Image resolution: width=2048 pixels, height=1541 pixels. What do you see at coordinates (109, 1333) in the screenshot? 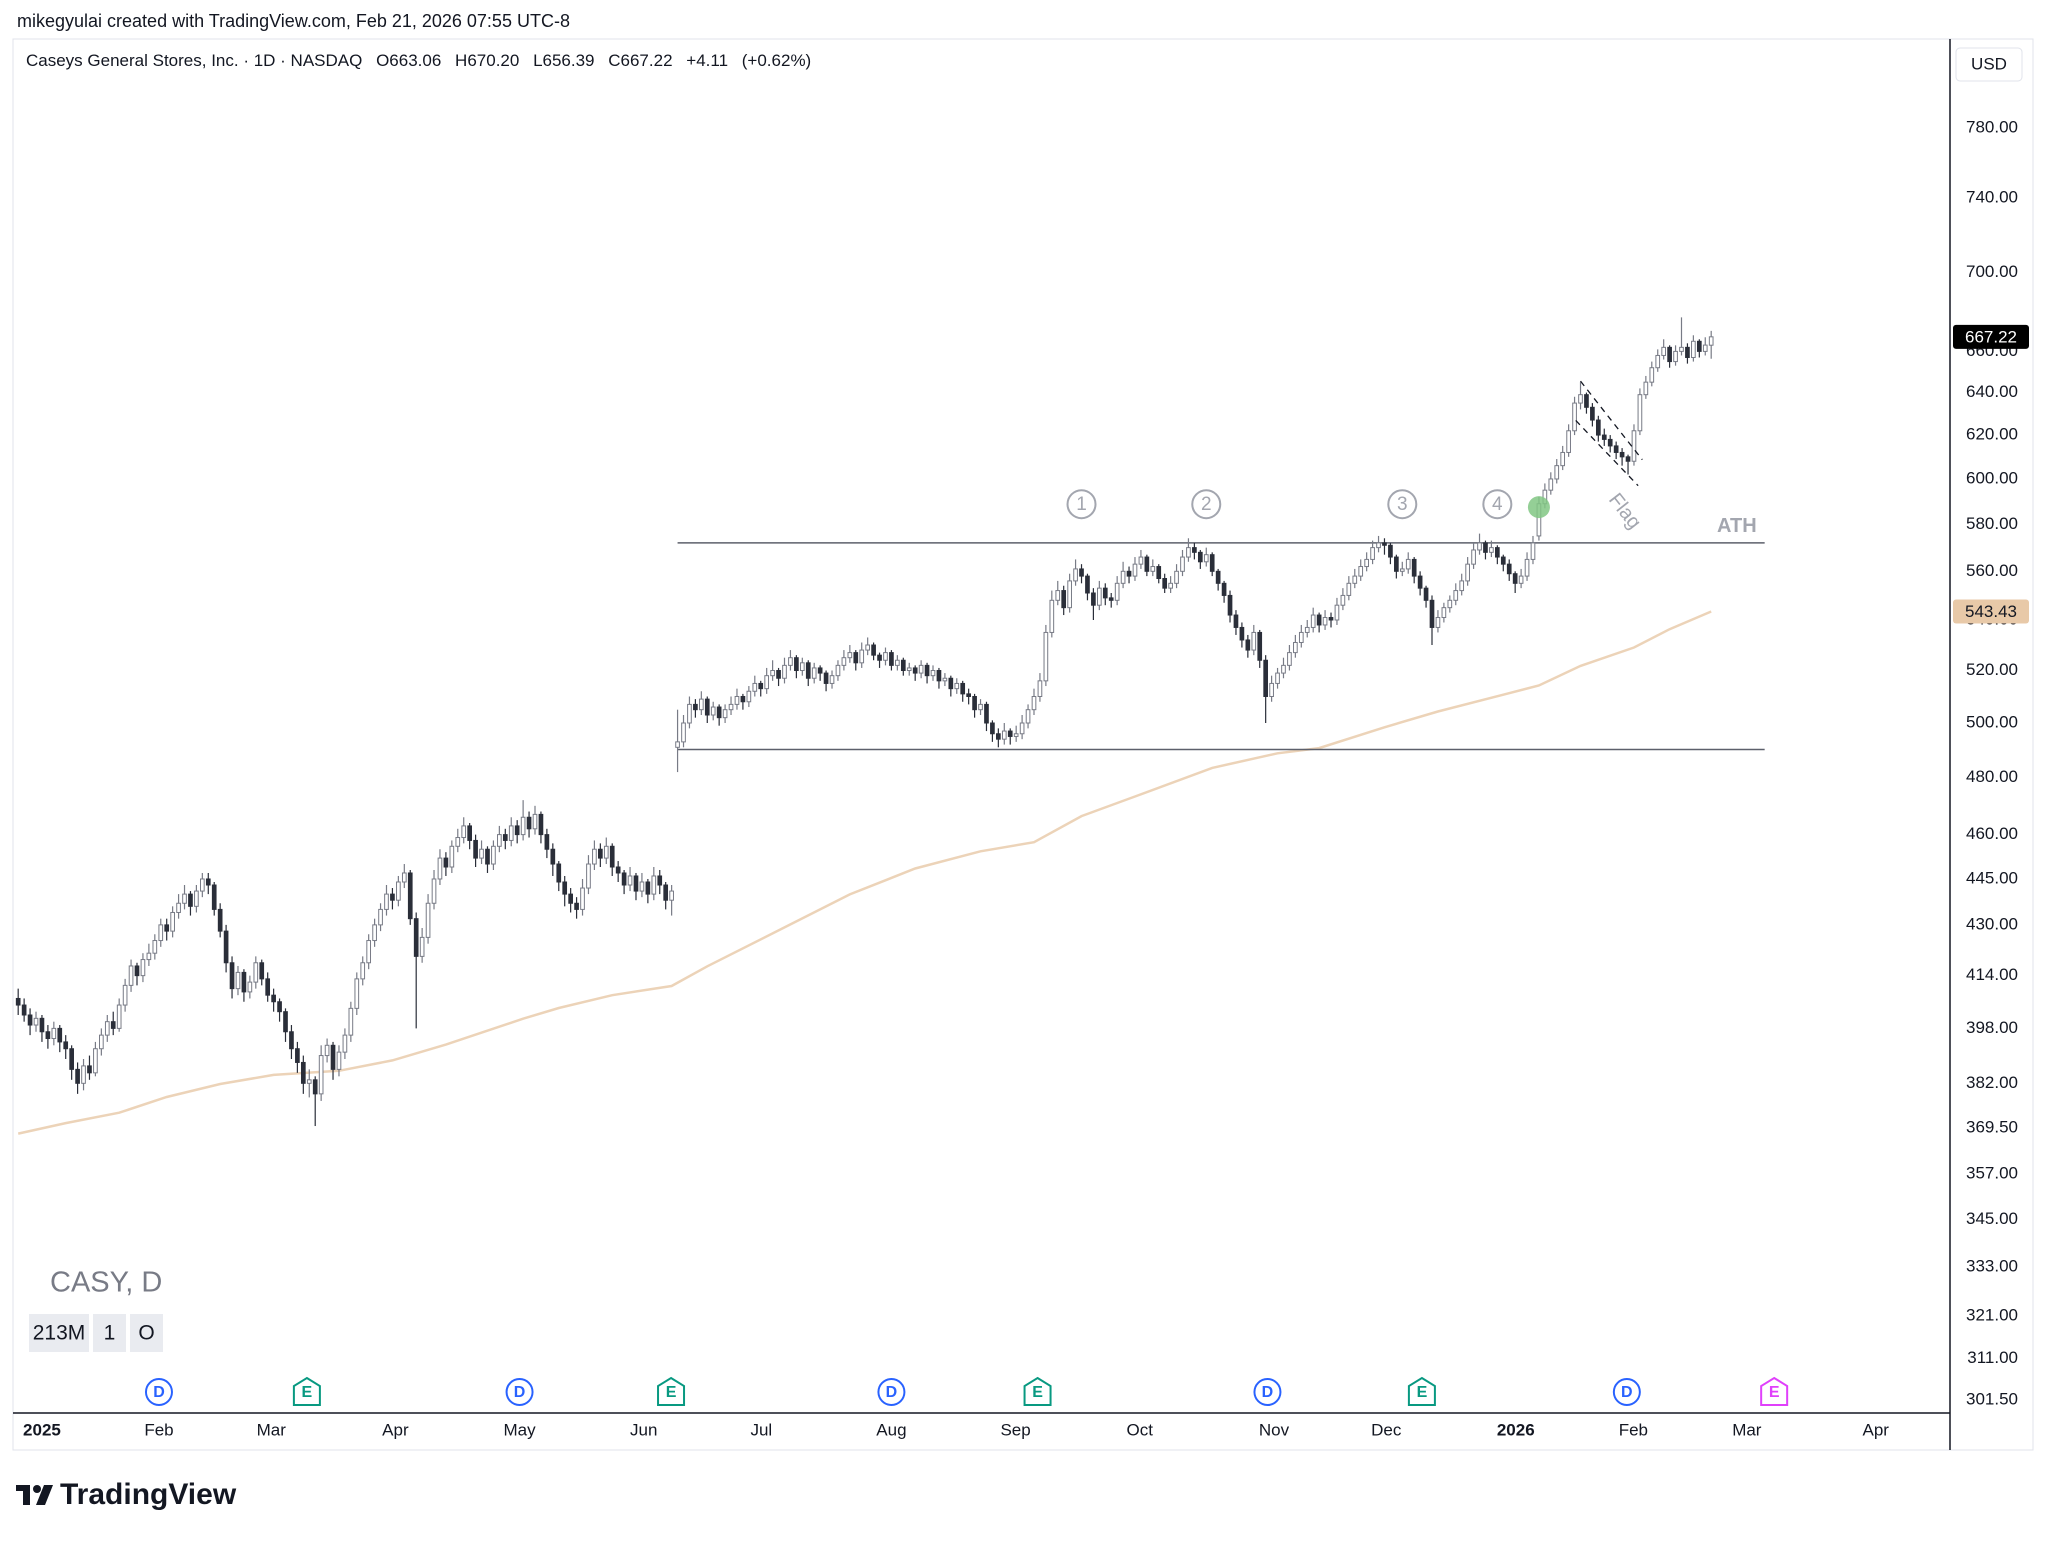
I see `badge-box` at bounding box center [109, 1333].